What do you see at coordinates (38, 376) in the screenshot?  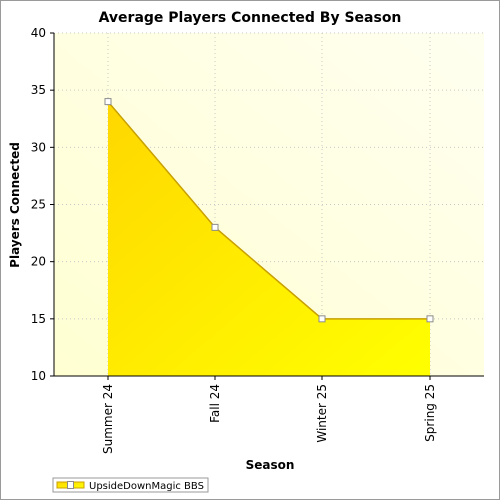 I see `y-tick-label: 10` at bounding box center [38, 376].